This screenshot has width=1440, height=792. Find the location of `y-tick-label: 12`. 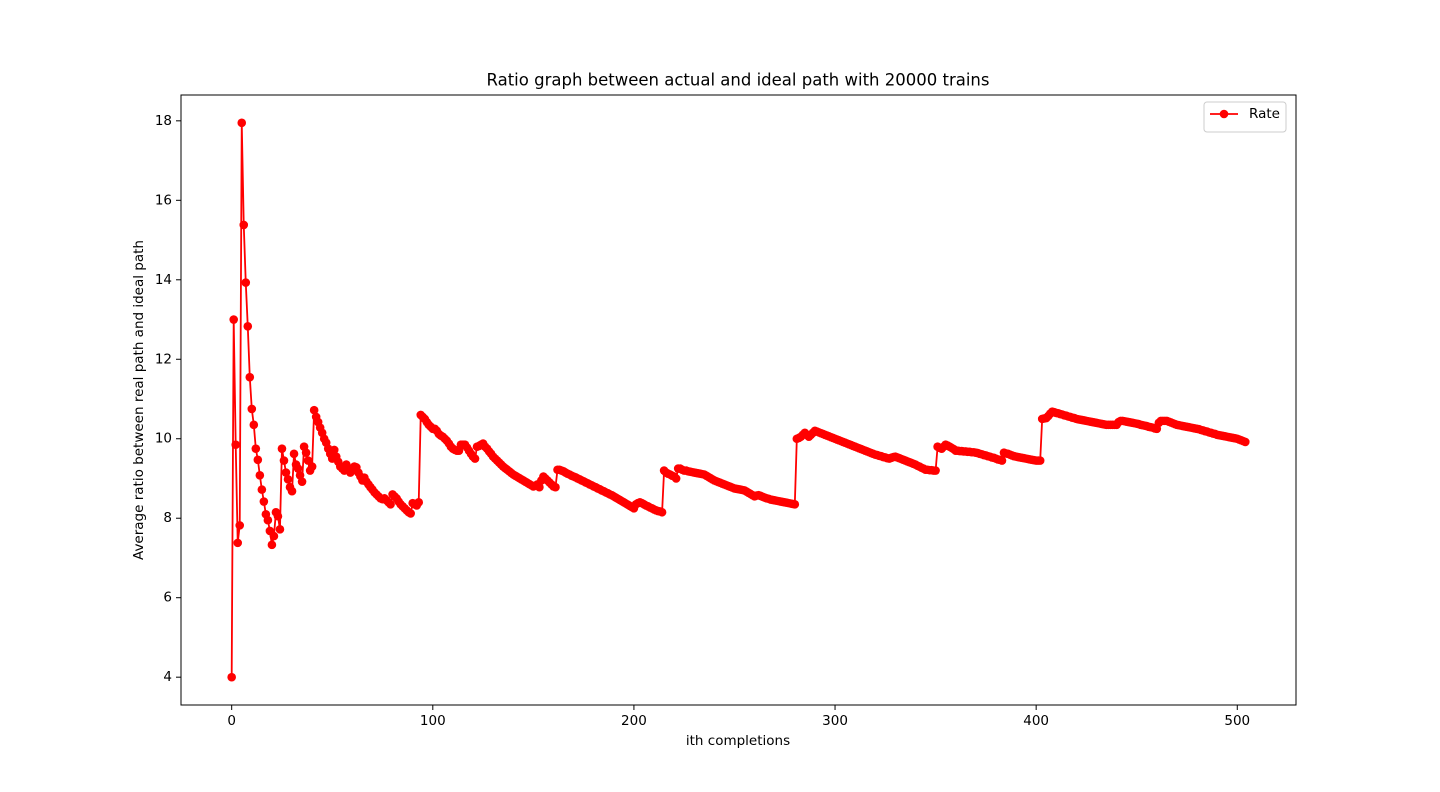

y-tick-label: 12 is located at coordinates (163, 359).